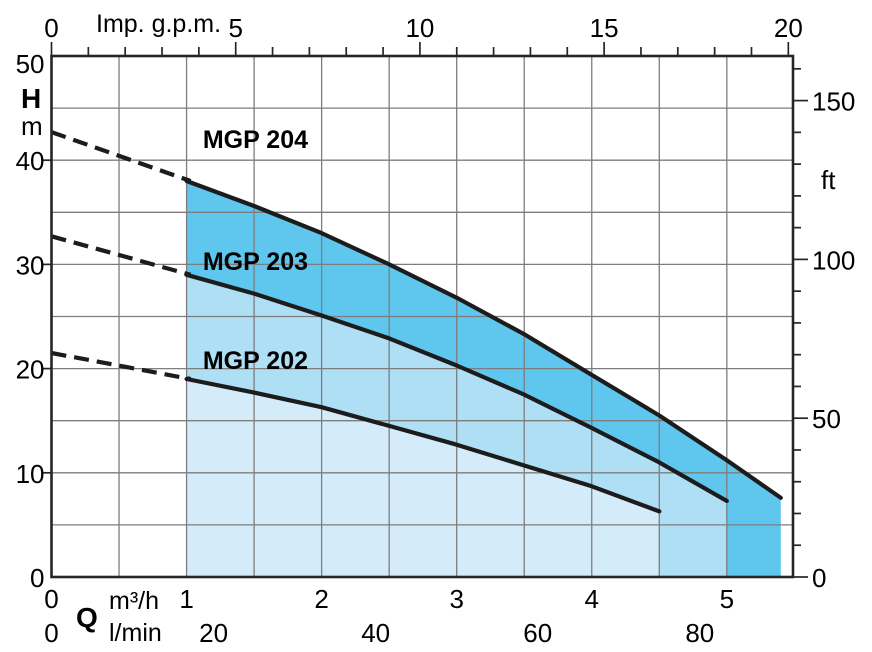 The image size is (872, 652). I want to click on bottom-axis-lmin-tick-label: 20, so click(213, 633).